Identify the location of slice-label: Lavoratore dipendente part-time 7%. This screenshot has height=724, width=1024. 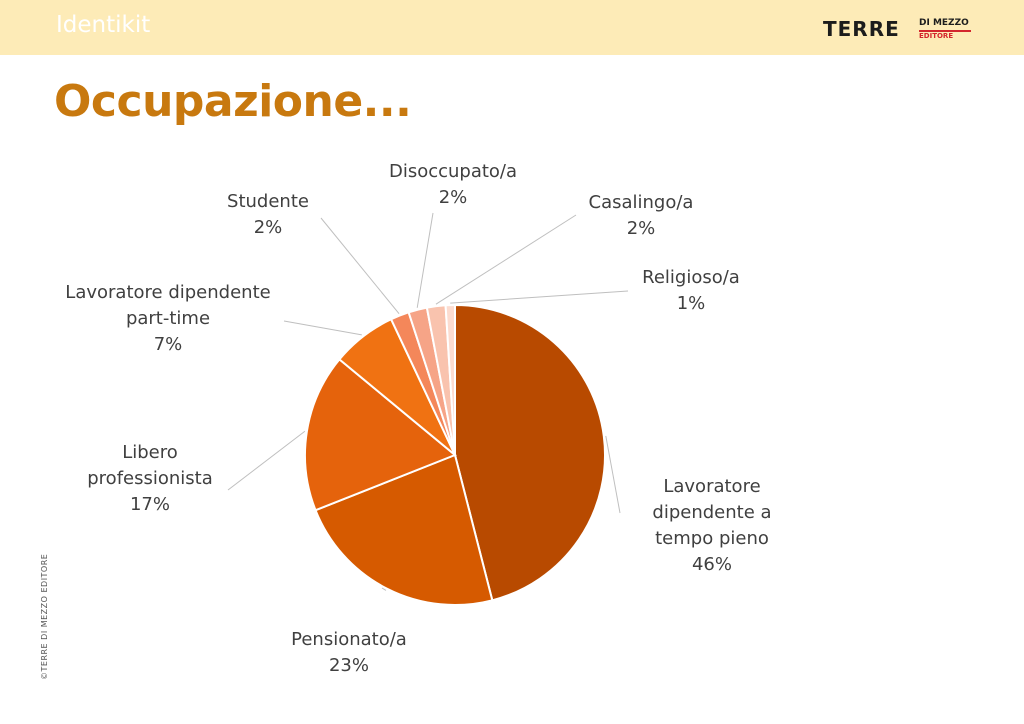
(167, 318).